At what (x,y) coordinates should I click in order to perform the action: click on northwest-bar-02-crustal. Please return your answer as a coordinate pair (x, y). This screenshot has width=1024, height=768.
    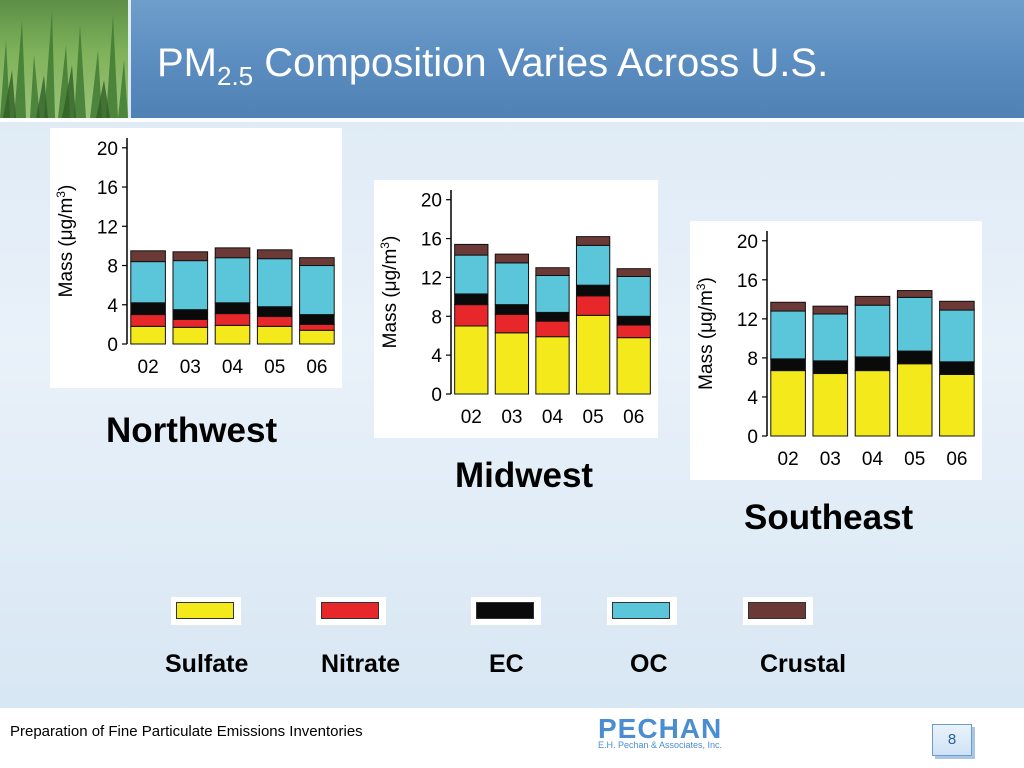
    Looking at the image, I should click on (148, 256).